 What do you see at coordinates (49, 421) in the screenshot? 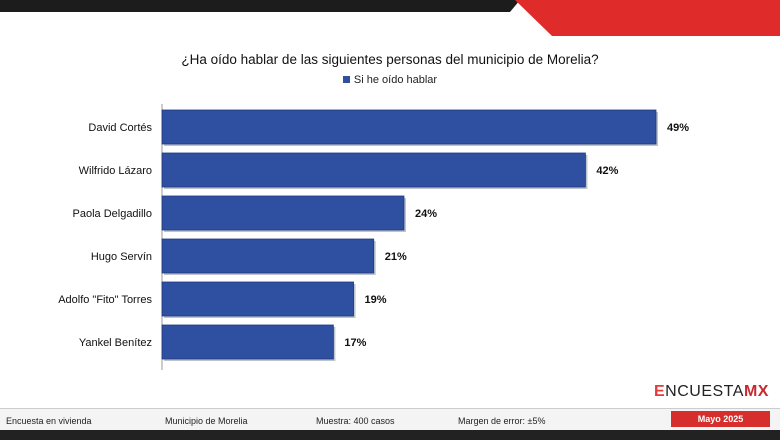
I see `footer-method: Encuesta en vivienda` at bounding box center [49, 421].